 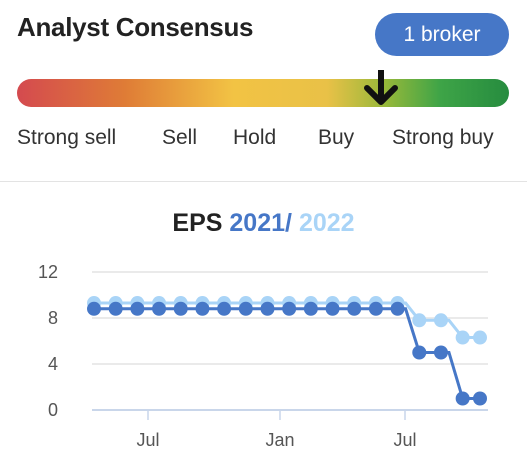 I want to click on y-tick-label: 12, so click(x=48, y=272).